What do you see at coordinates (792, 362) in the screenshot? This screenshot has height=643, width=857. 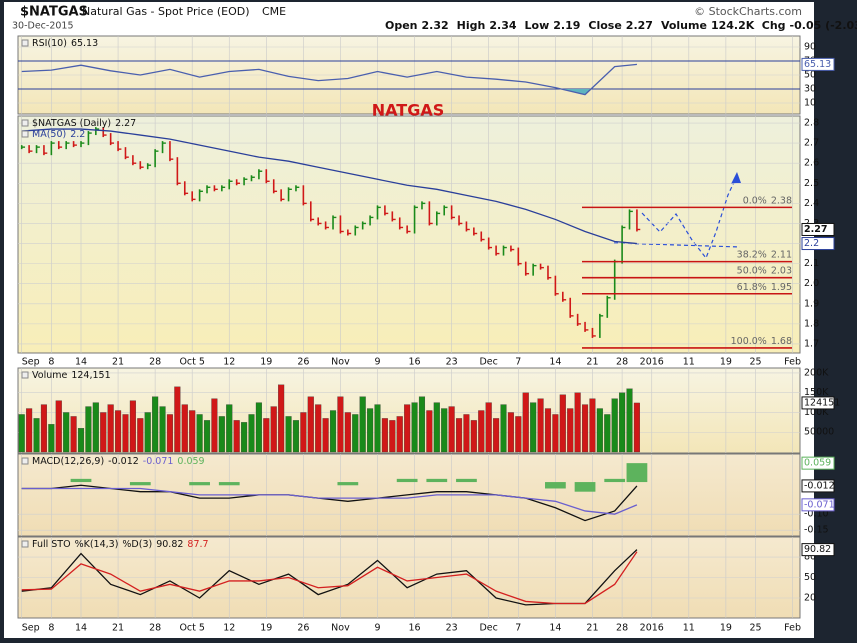 I see `x-tick-label: Feb` at bounding box center [792, 362].